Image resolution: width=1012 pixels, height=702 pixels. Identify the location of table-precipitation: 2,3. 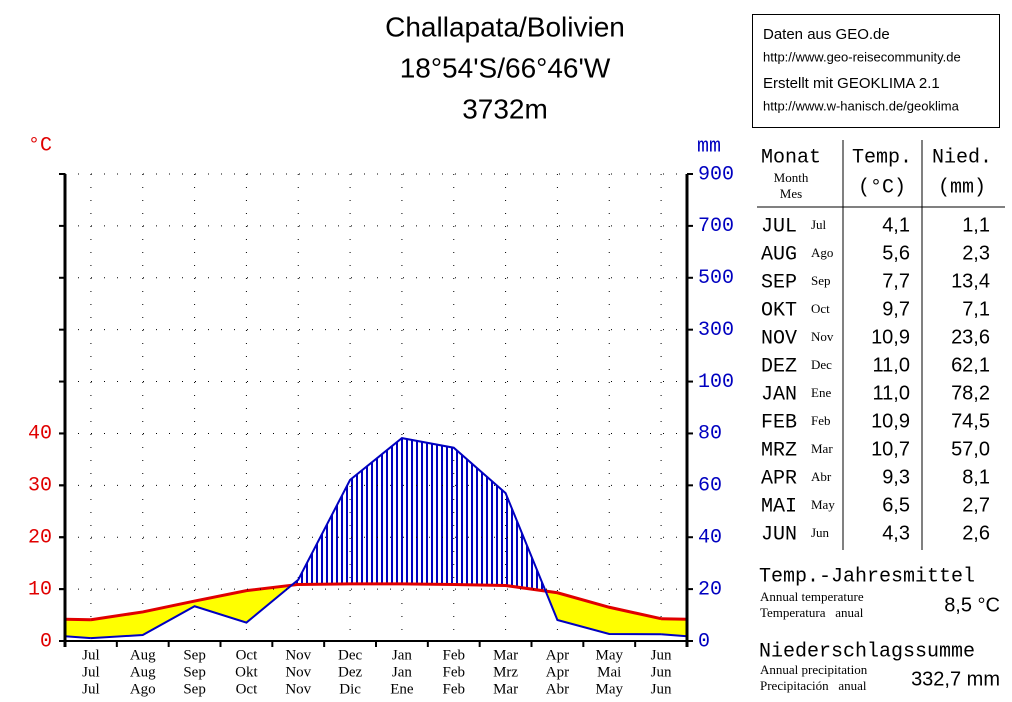
(976, 253).